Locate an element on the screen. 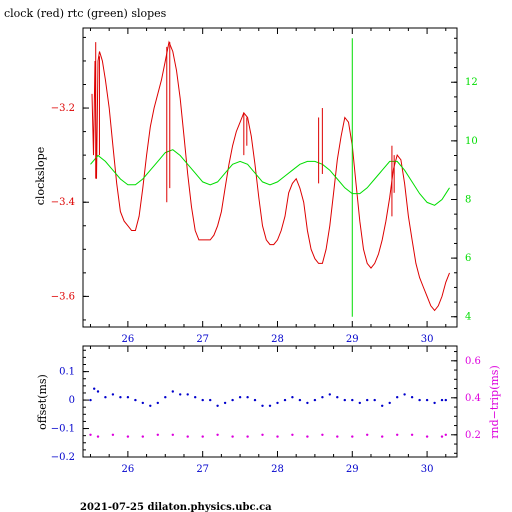 This screenshot has height=512, width=512. top-y-axis-label: clockslope is located at coordinates (40, 176).